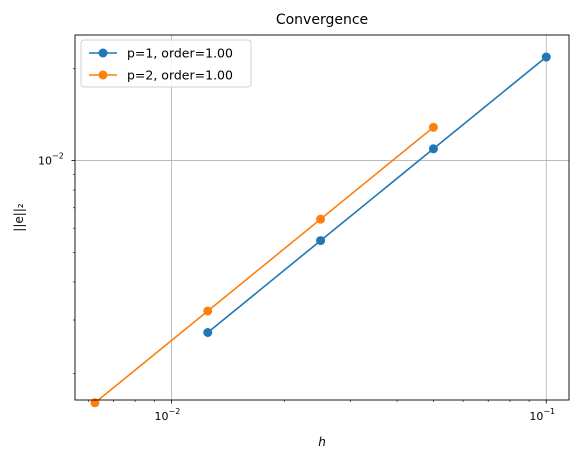 The image size is (582, 460). I want to click on legend: p=1, order=1.00 p=2, order=1.00, so click(166, 63).